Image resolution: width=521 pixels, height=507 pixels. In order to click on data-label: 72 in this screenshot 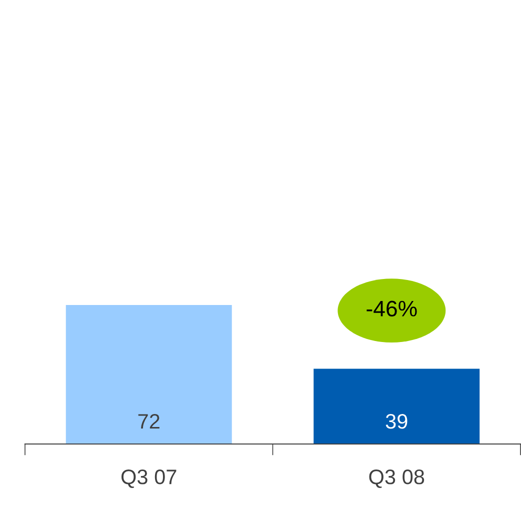, I will do `click(149, 421)`.